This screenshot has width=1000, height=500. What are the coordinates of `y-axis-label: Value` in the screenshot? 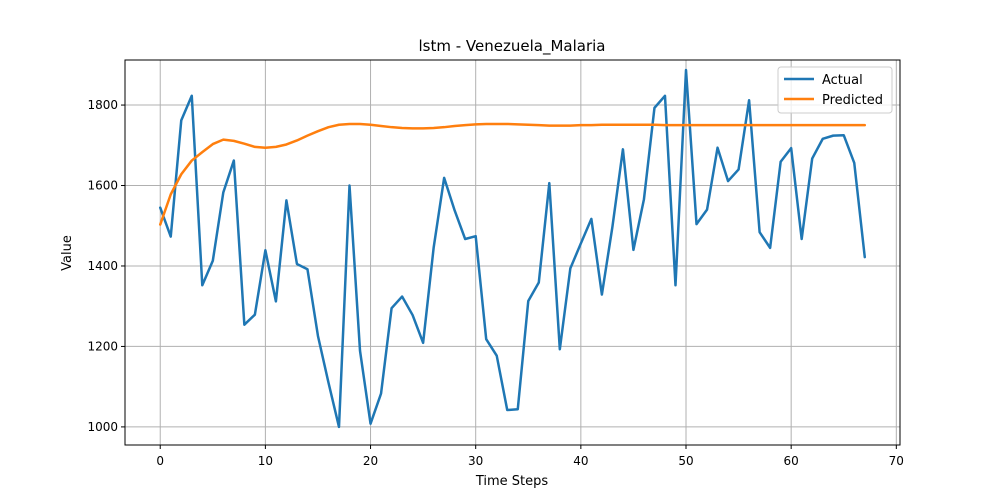 It's located at (67, 253).